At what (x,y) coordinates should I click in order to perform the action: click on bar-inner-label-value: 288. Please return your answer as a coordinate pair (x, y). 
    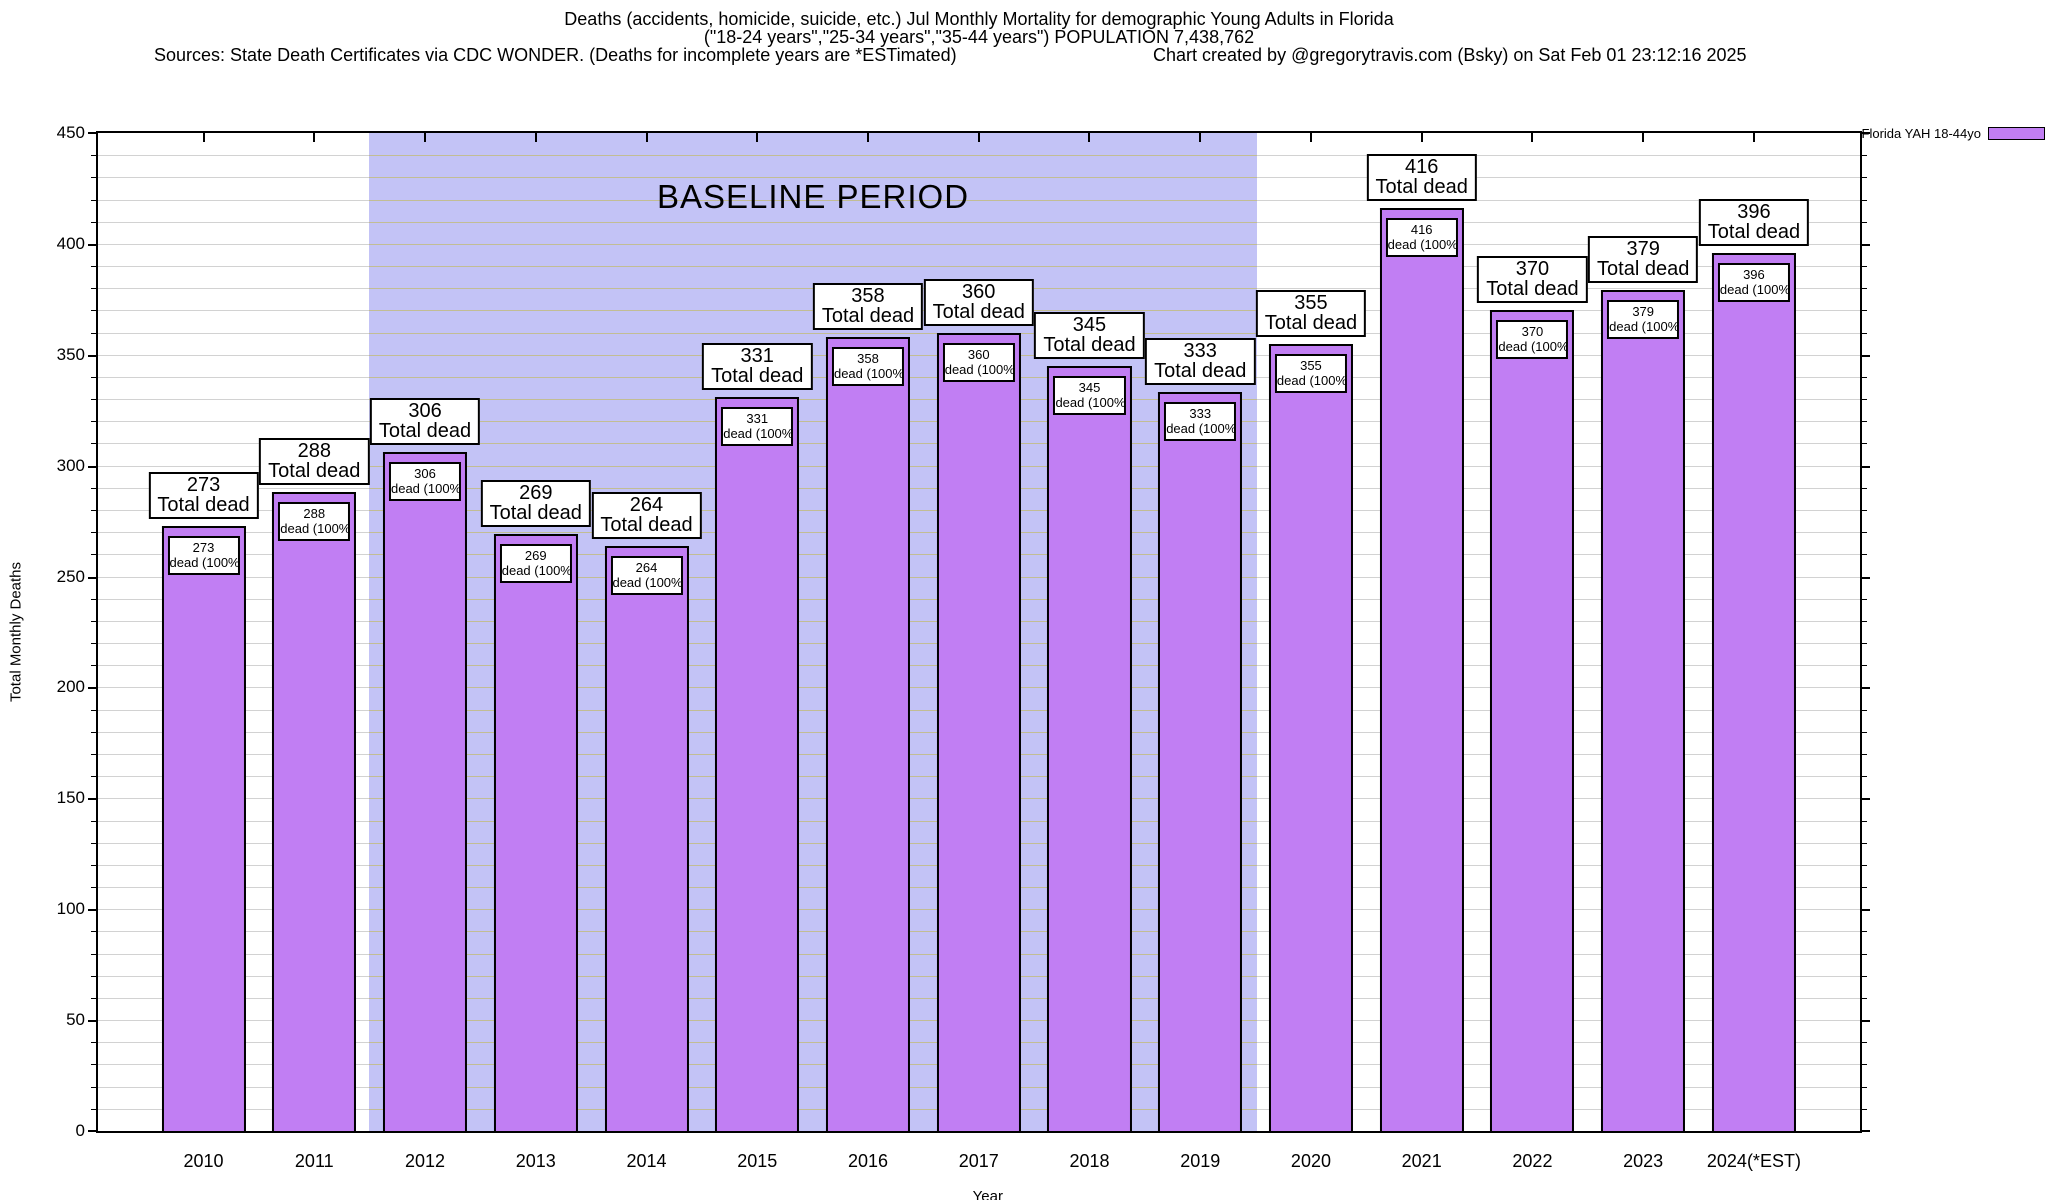
    Looking at the image, I should click on (314, 514).